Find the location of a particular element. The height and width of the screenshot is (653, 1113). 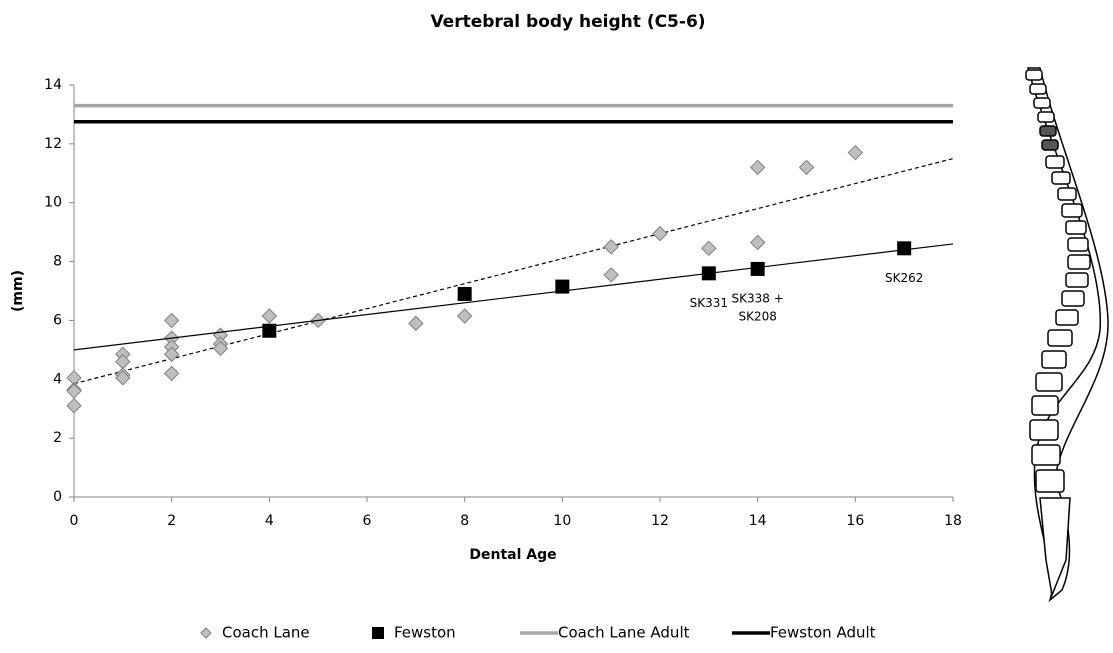

trendline is located at coordinates (513, 297).